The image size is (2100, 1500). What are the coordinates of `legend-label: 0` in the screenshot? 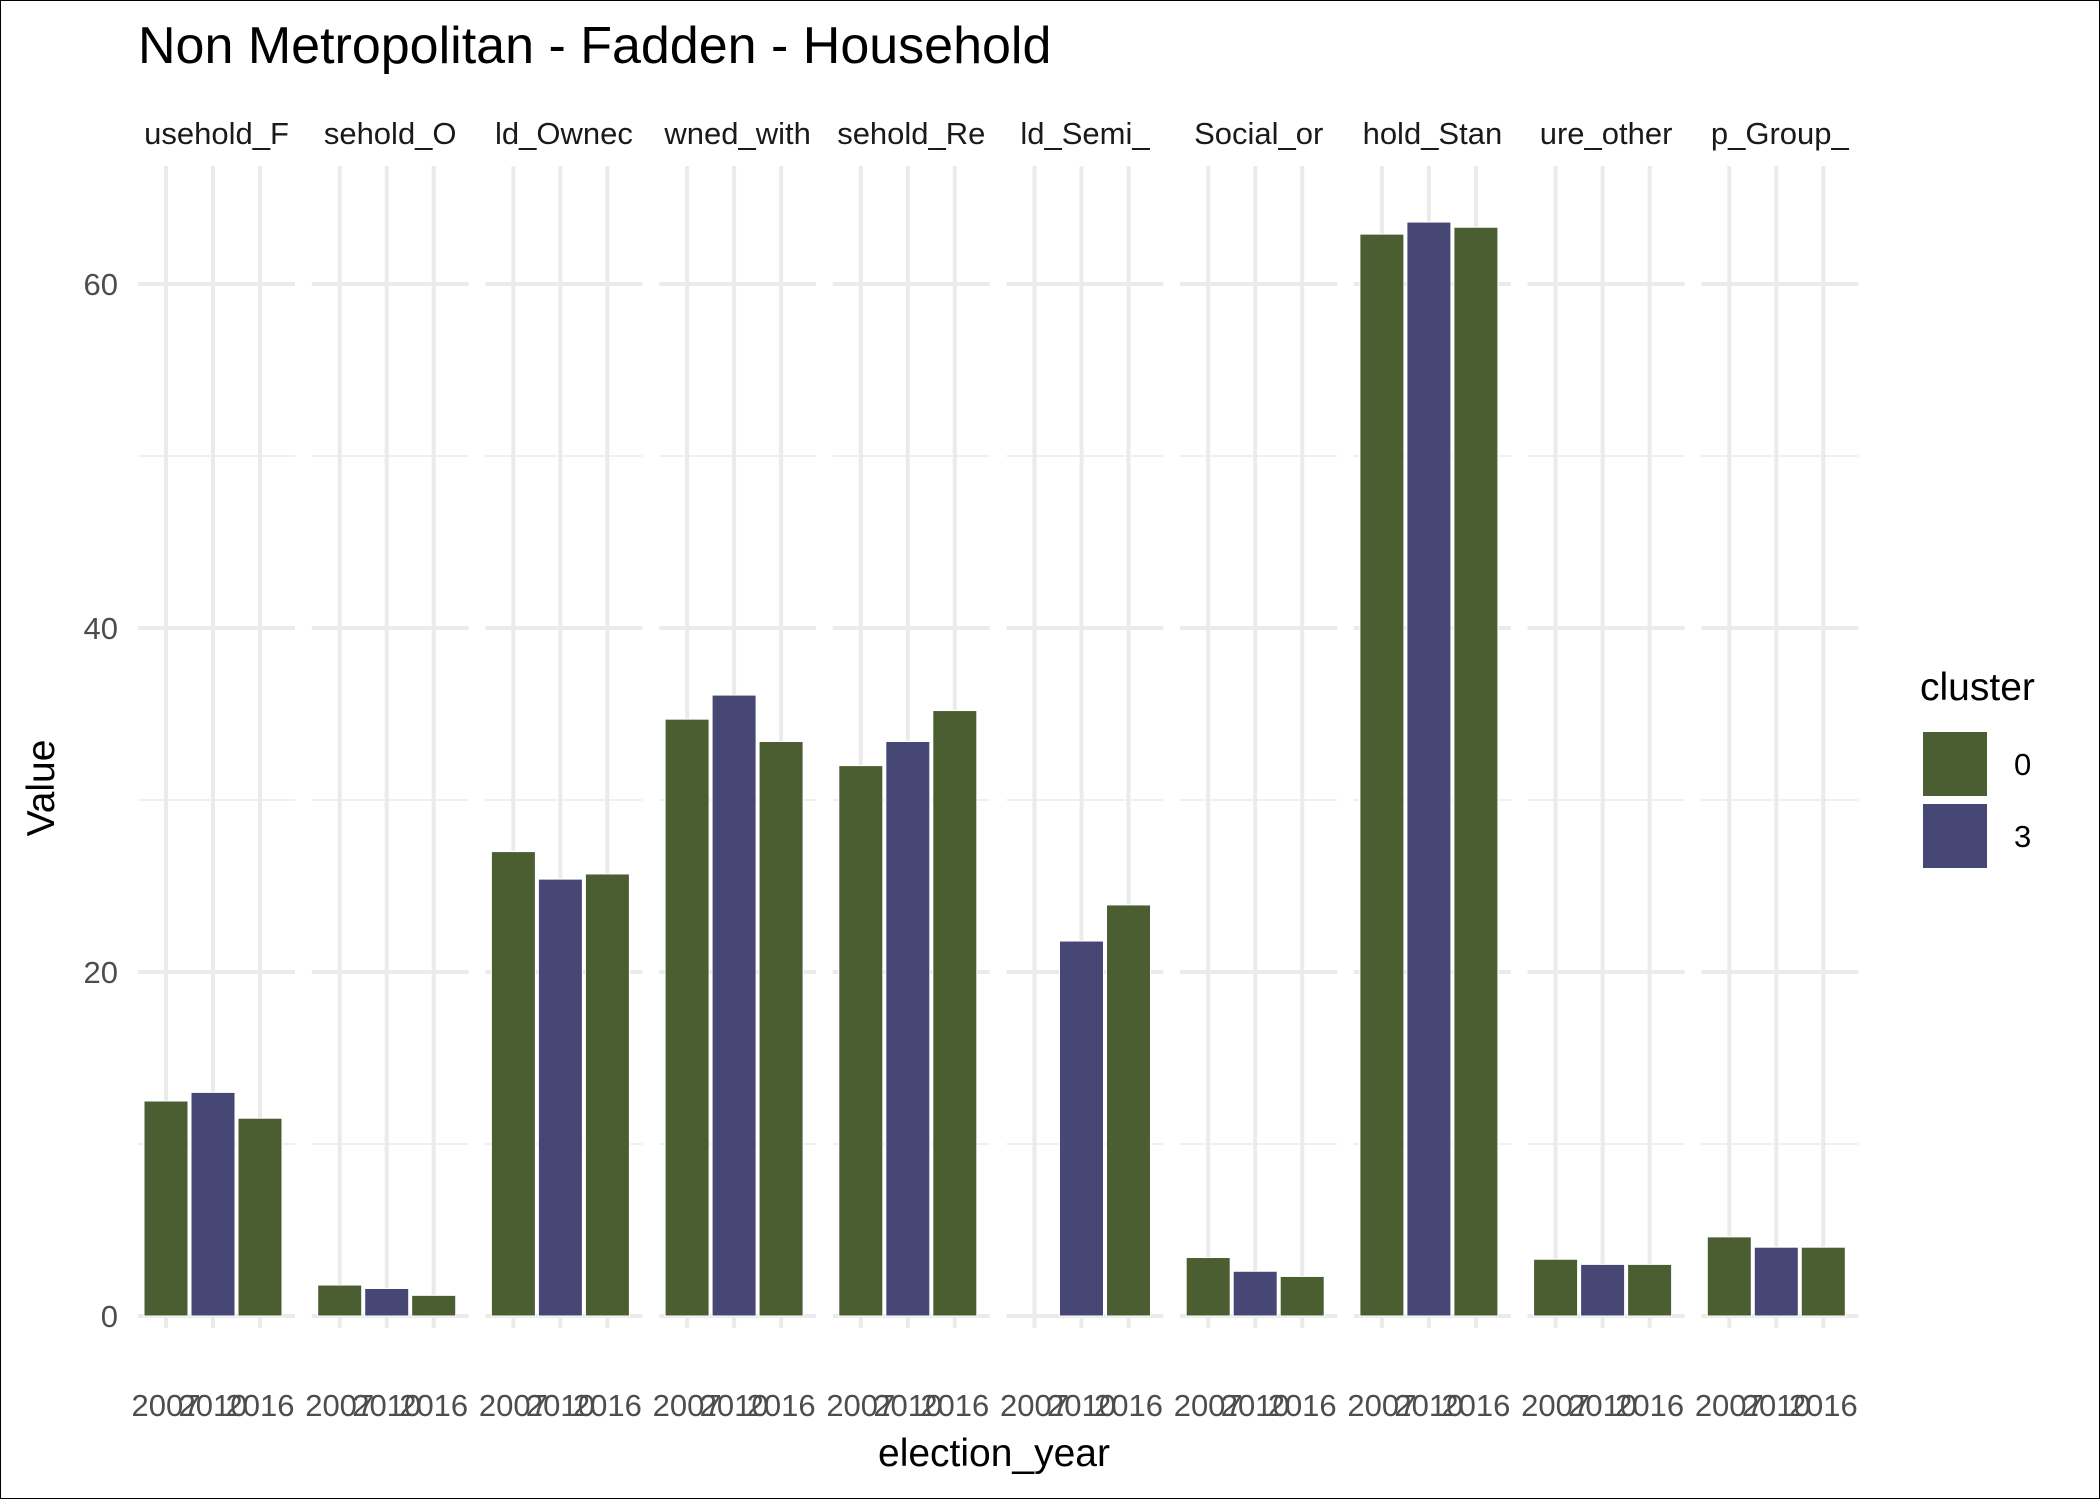 It's located at (2022, 764).